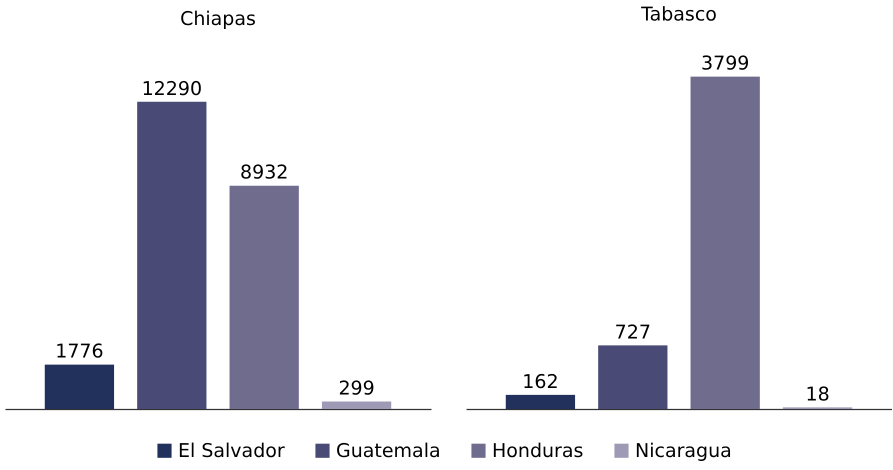 This screenshot has height=470, width=893. What do you see at coordinates (264, 173) in the screenshot?
I see `data-label: 8932` at bounding box center [264, 173].